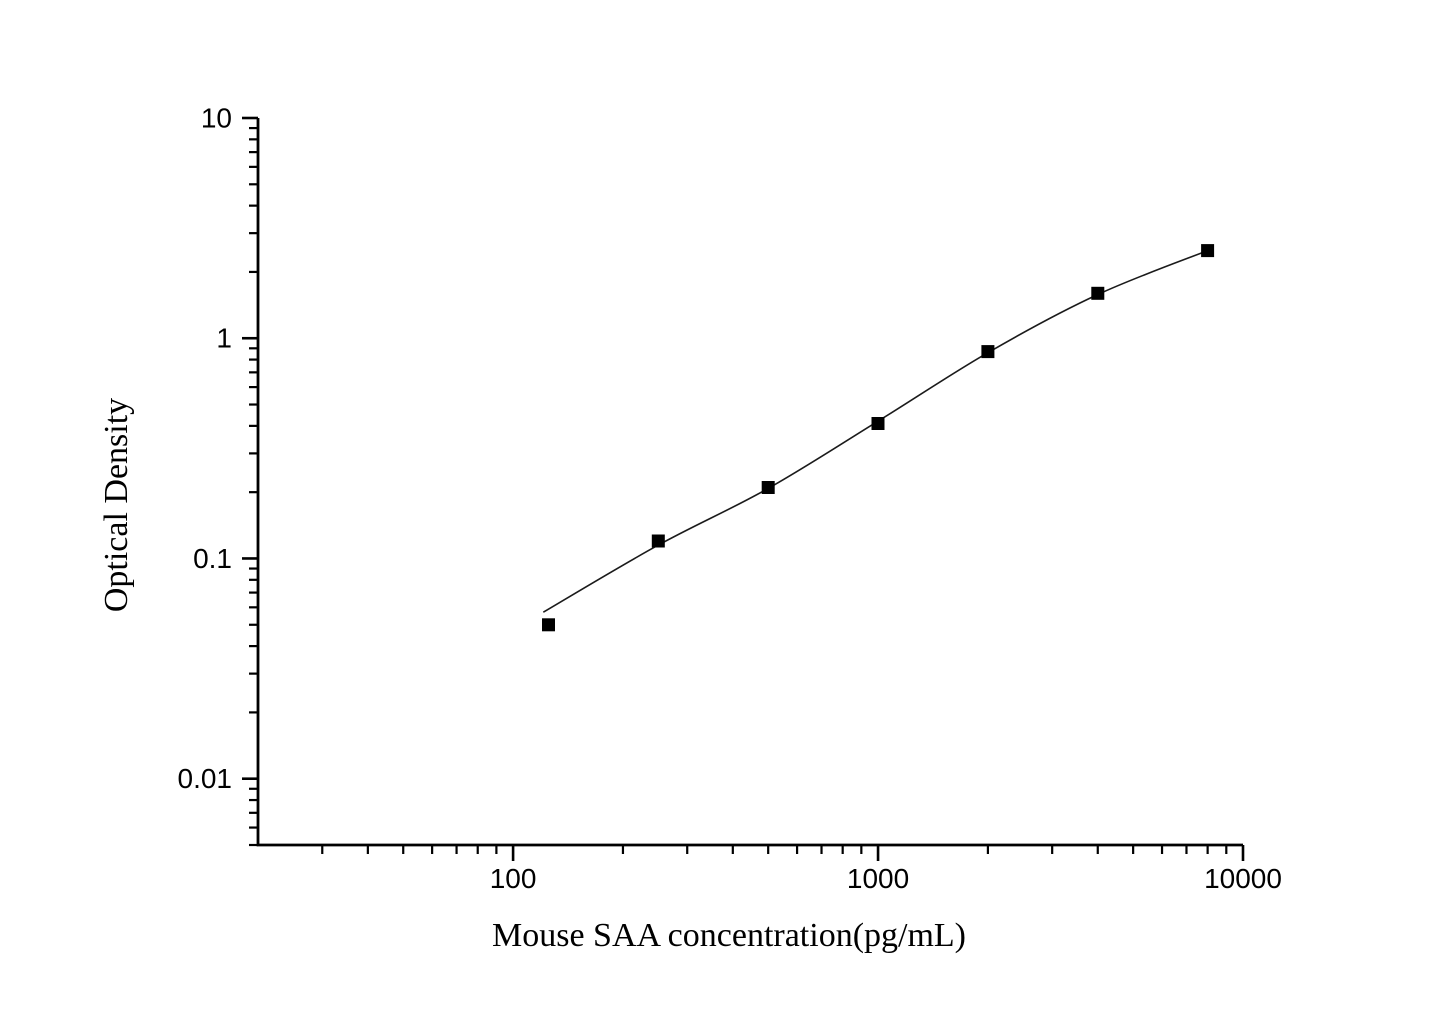 The width and height of the screenshot is (1445, 1014). Describe the element at coordinates (1243, 878) in the screenshot. I see `x-tick-label: 10000` at that location.